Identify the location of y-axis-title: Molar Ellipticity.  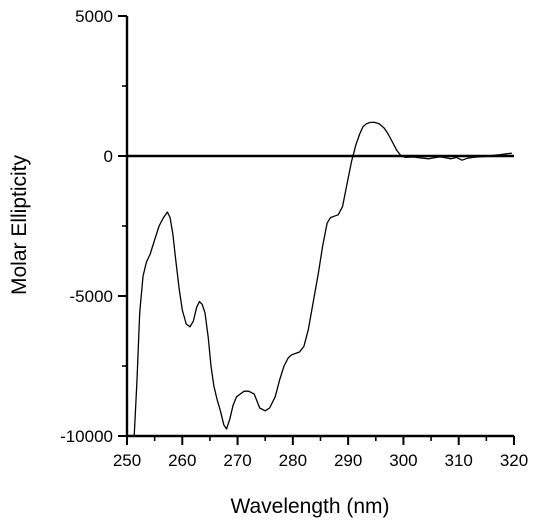
(19, 224).